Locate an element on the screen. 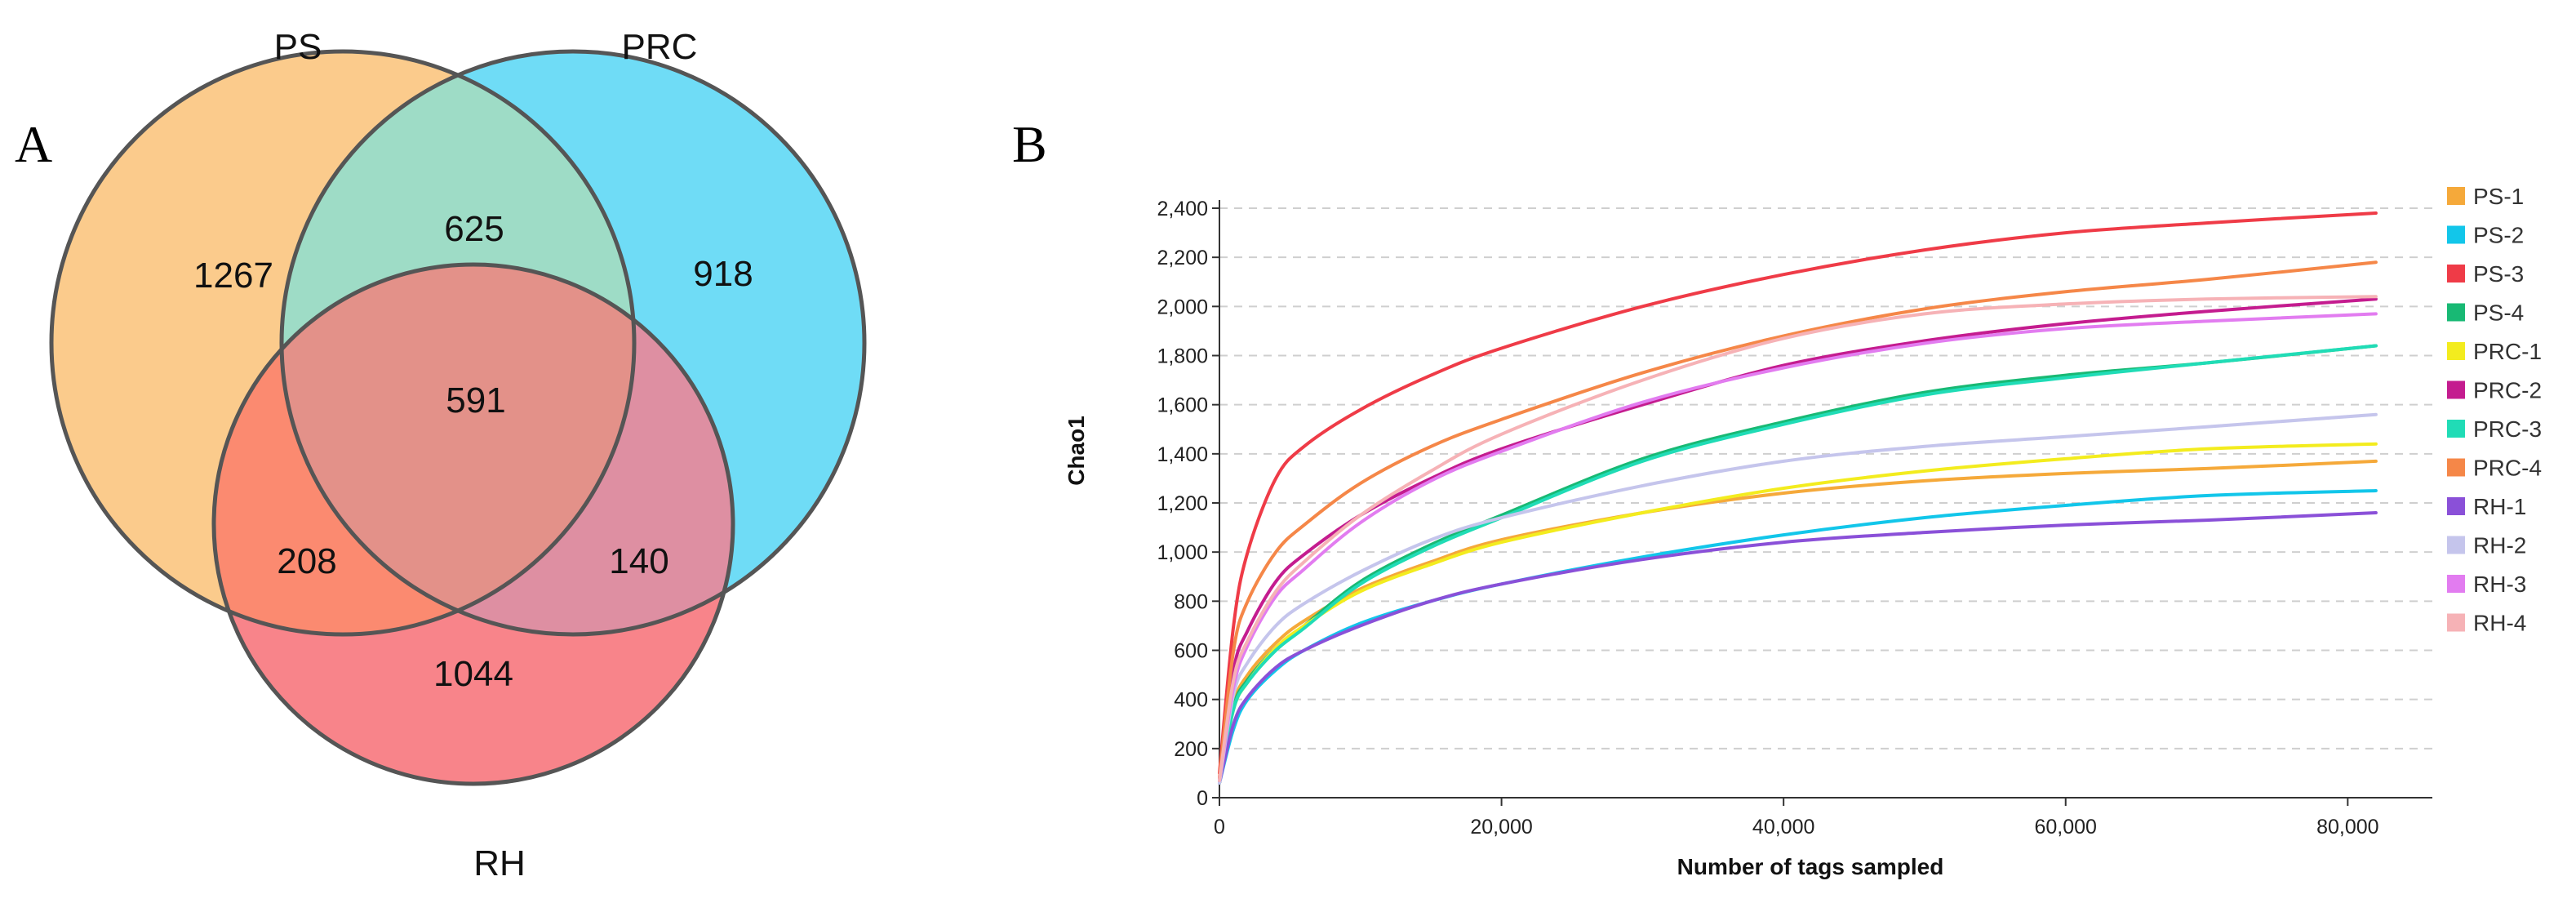 Image resolution: width=2576 pixels, height=912 pixels. legend-label-ps-2: PS-2 is located at coordinates (2498, 235).